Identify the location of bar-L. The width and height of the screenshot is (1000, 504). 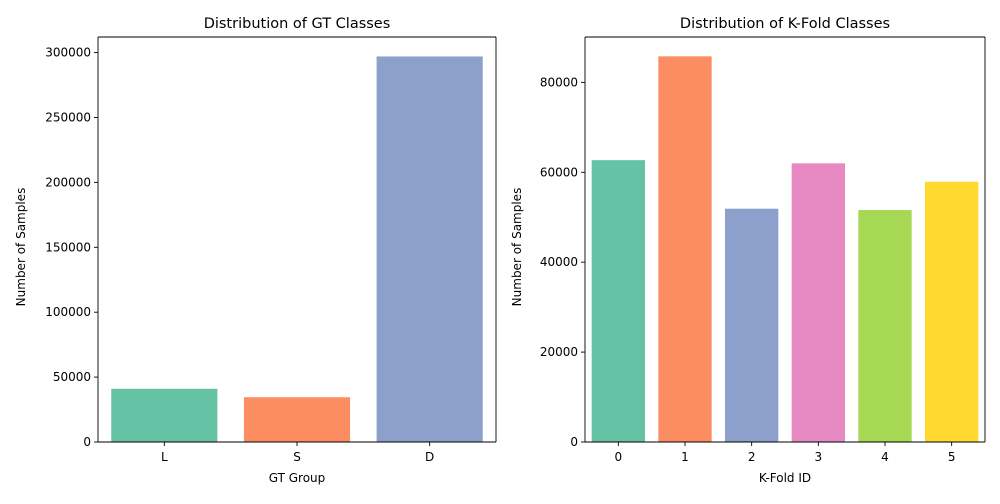
(164, 415).